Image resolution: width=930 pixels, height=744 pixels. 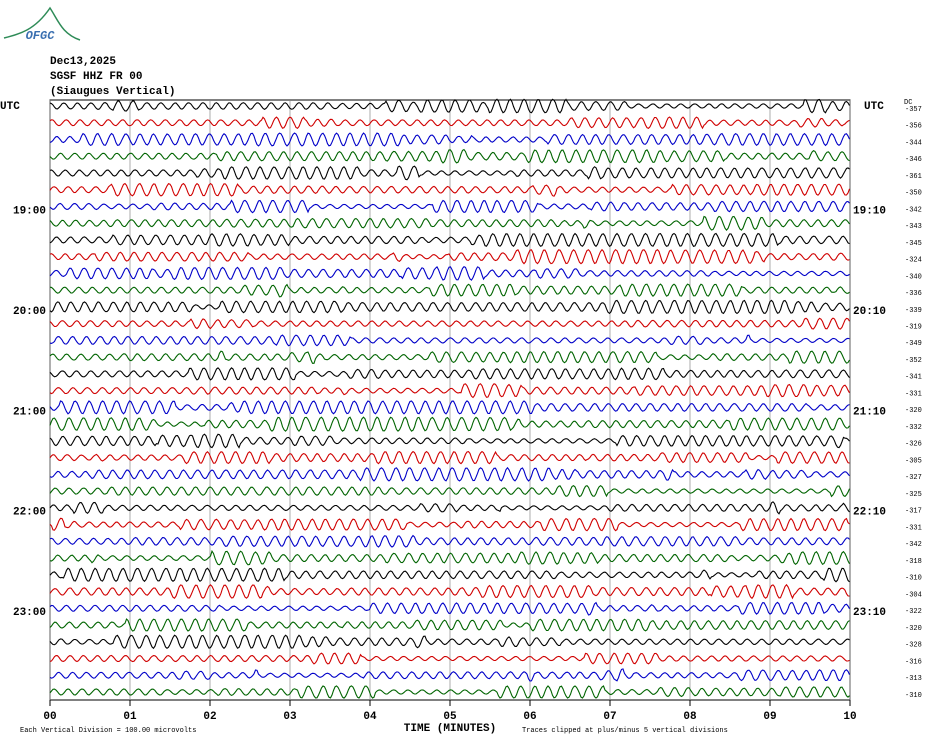 I want to click on x-tick-label: 05, so click(x=450, y=717).